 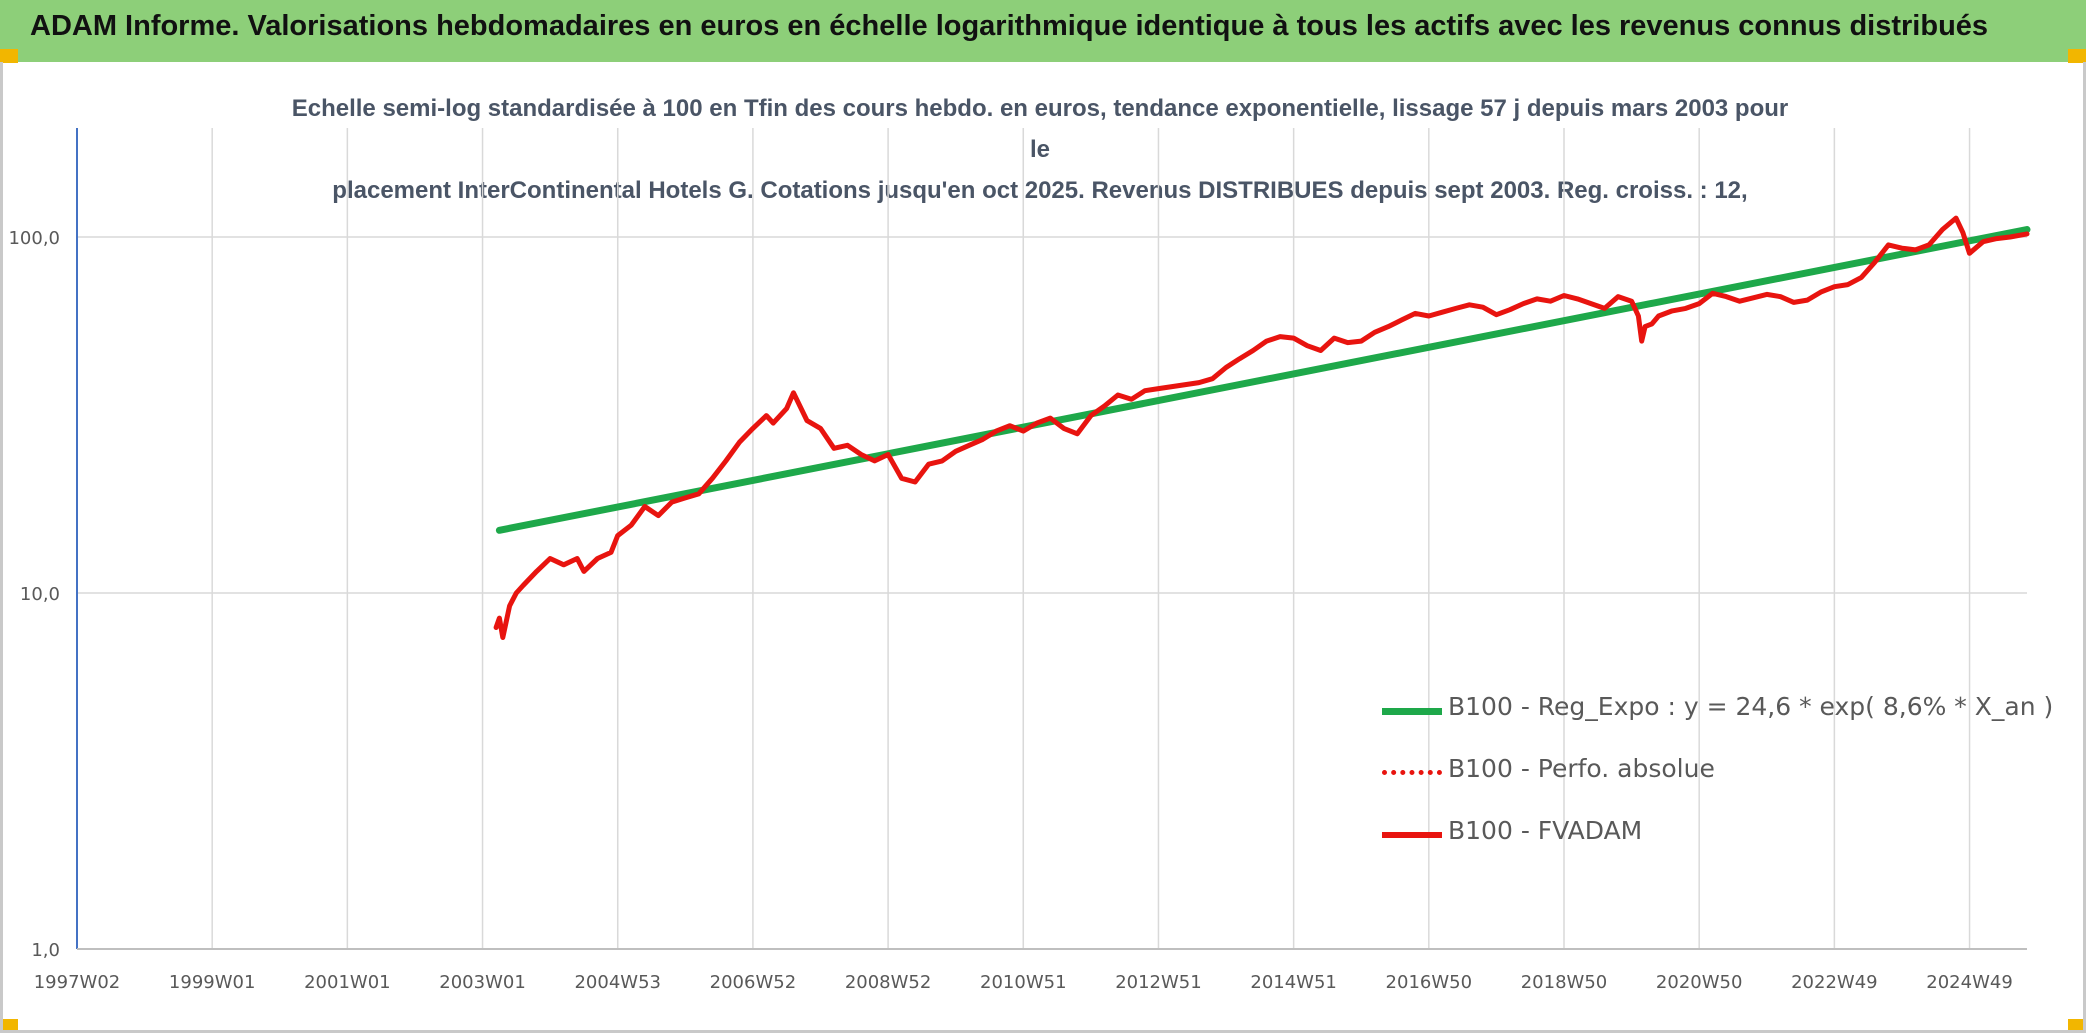 What do you see at coordinates (1023, 982) in the screenshot?
I see `x-tick-label: 2010W51` at bounding box center [1023, 982].